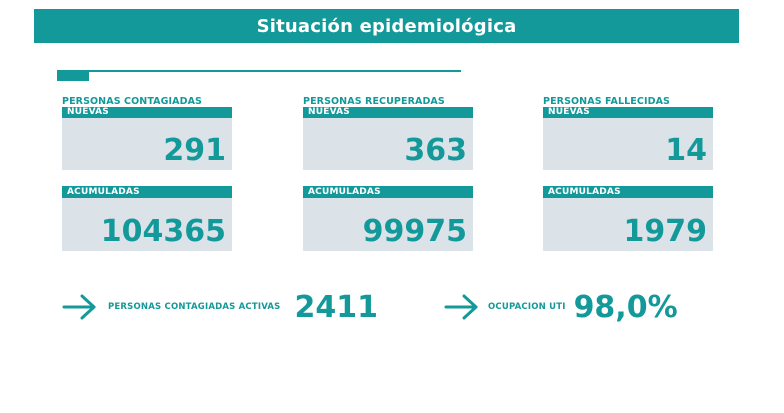  I want to click on card-body: 104365, so click(147, 224).